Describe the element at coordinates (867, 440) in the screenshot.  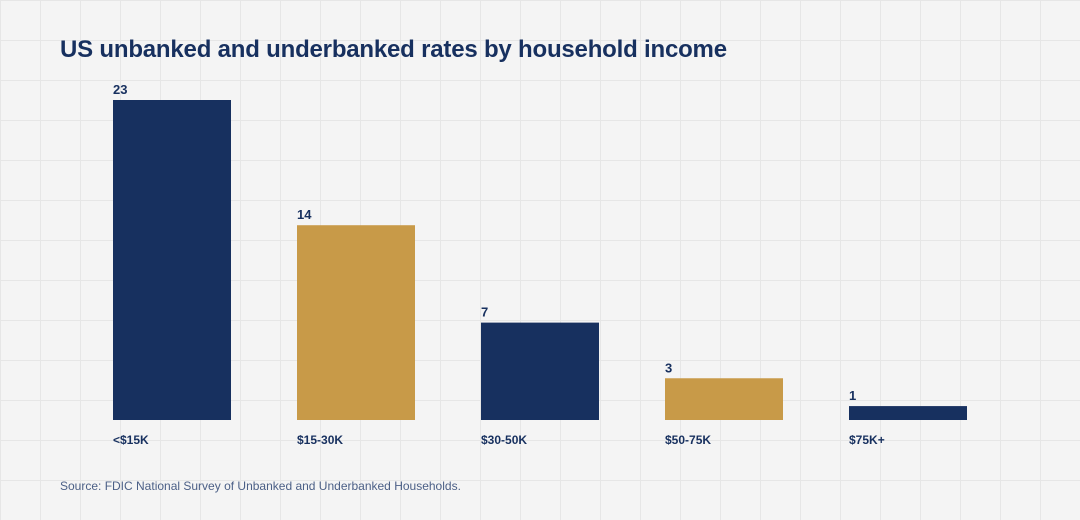
I see `category-label-4: $75K+` at that location.